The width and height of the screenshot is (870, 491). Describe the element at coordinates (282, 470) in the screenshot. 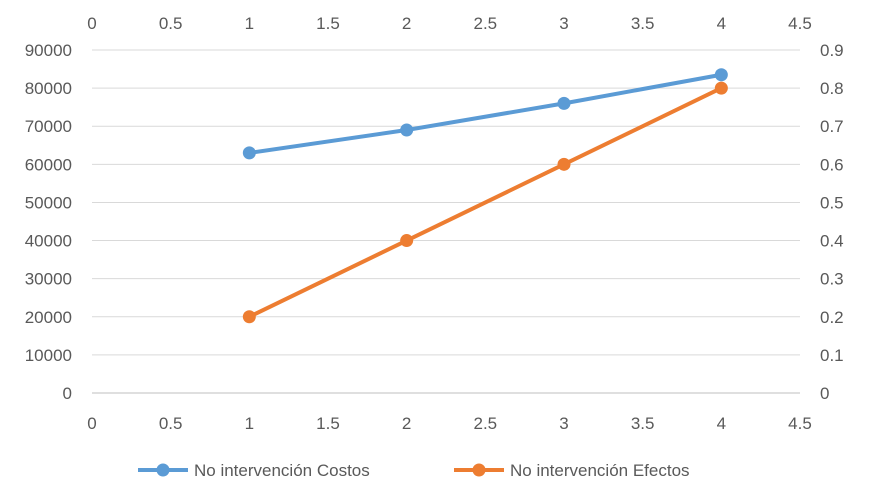

I see `legend-label-1: No intervención Costos` at that location.